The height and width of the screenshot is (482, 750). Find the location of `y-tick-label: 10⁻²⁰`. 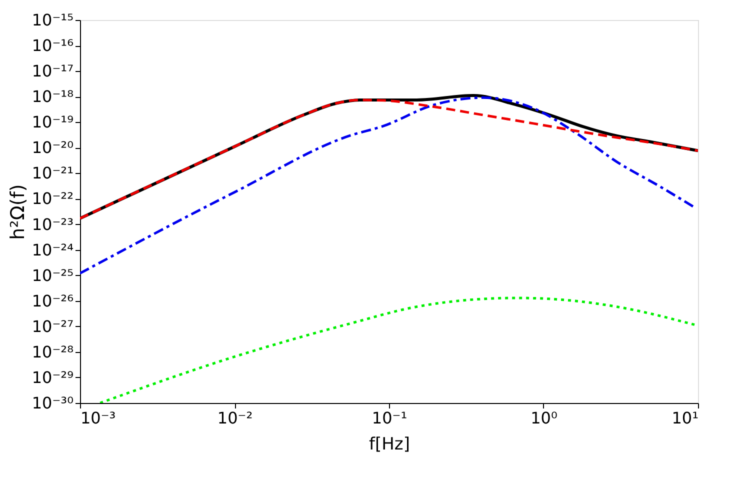

y-tick-label: 10⁻²⁰ is located at coordinates (53, 148).